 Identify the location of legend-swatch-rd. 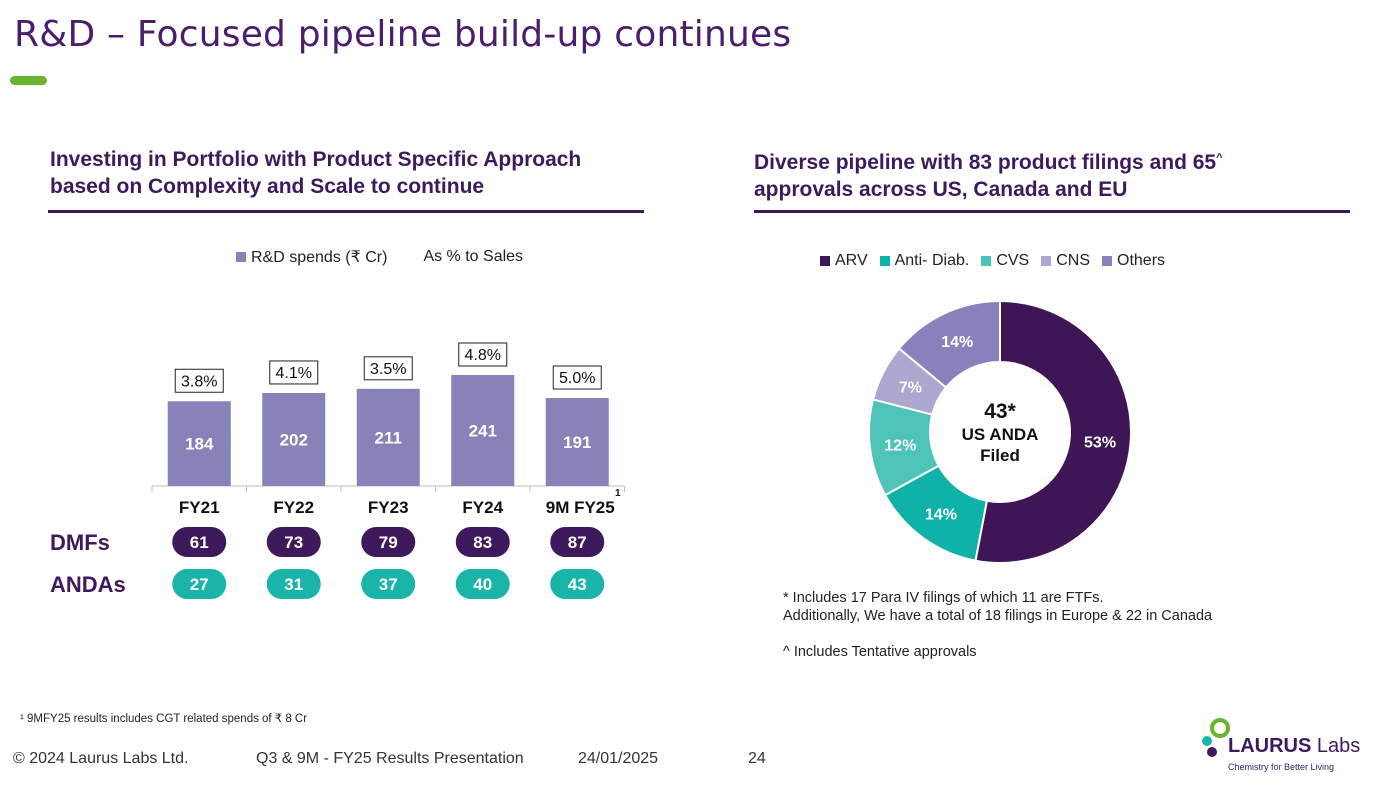
(241, 257).